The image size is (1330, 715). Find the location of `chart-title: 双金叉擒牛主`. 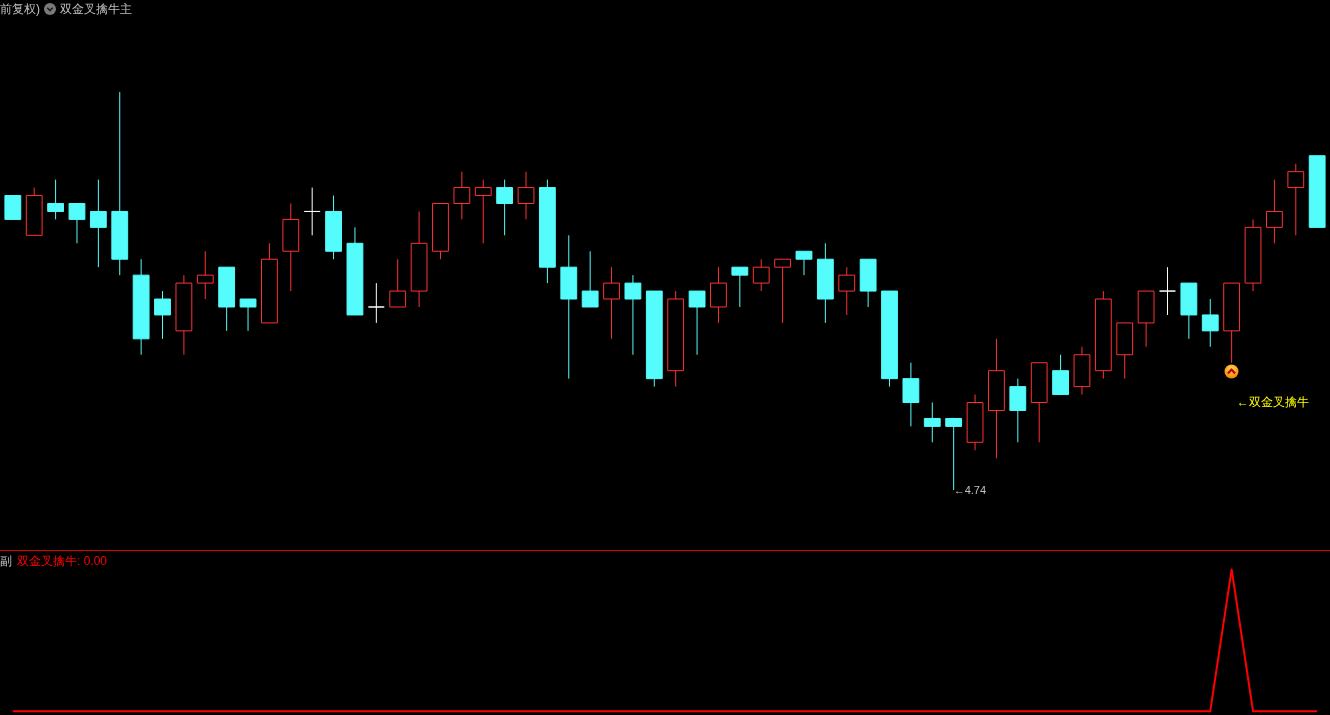

chart-title: 双金叉擒牛主 is located at coordinates (96, 9).